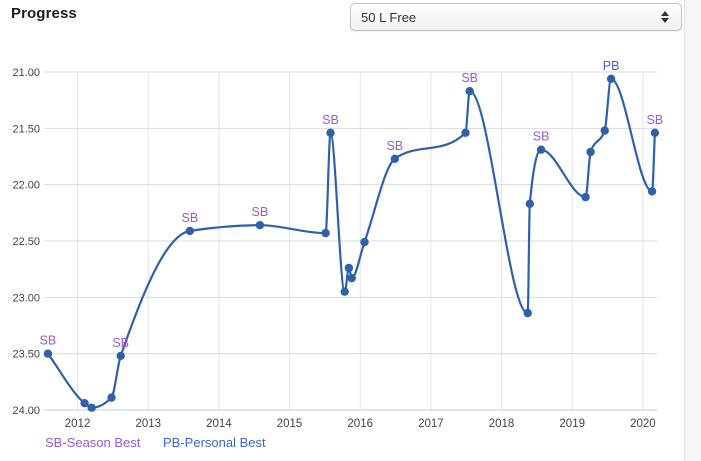  I want to click on page-title: Progress, so click(44, 13).